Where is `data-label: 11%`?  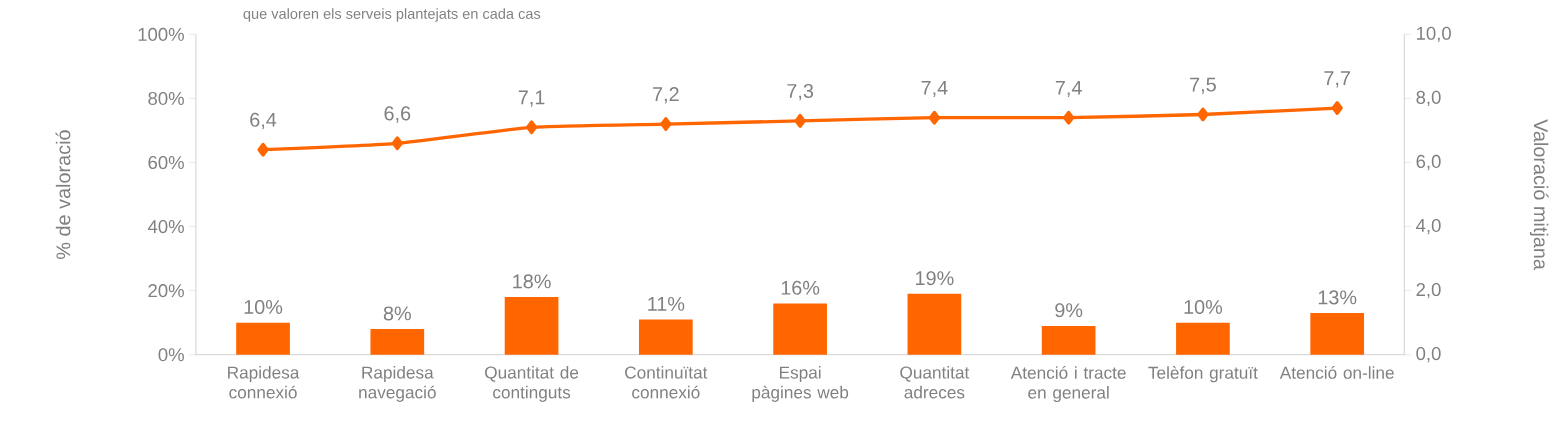 data-label: 11% is located at coordinates (666, 304).